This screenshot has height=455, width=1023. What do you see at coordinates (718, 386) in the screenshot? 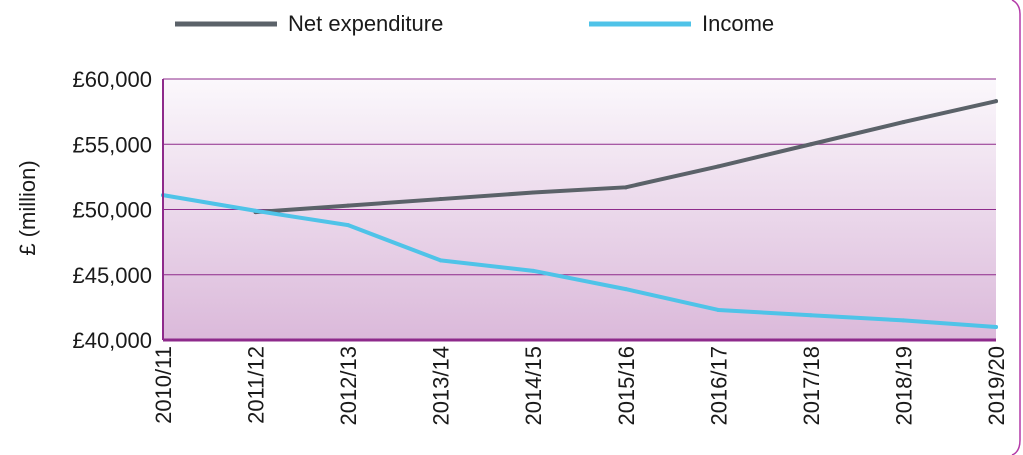
I see `x-tick-label: 2016/17` at bounding box center [718, 386].